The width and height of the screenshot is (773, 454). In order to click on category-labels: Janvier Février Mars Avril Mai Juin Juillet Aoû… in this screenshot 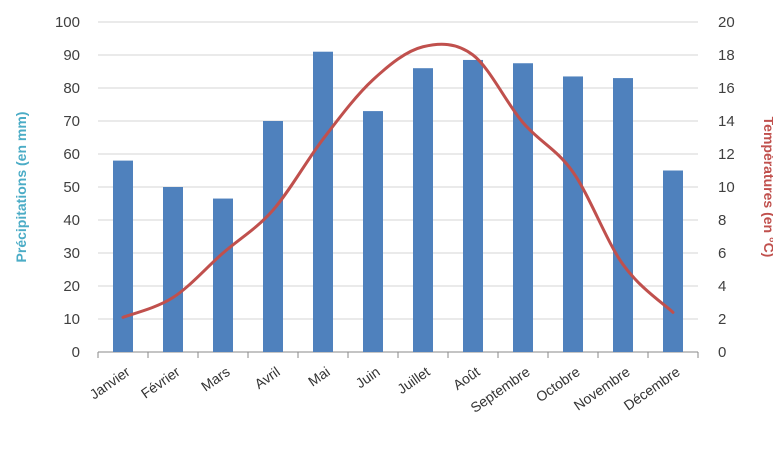, I will do `click(385, 389)`.